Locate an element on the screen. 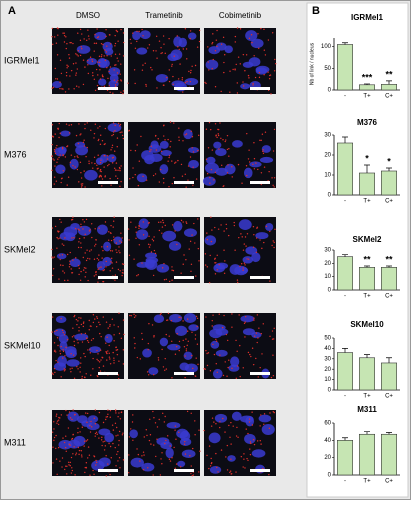  x-tick-label: C+ is located at coordinates (389, 482).